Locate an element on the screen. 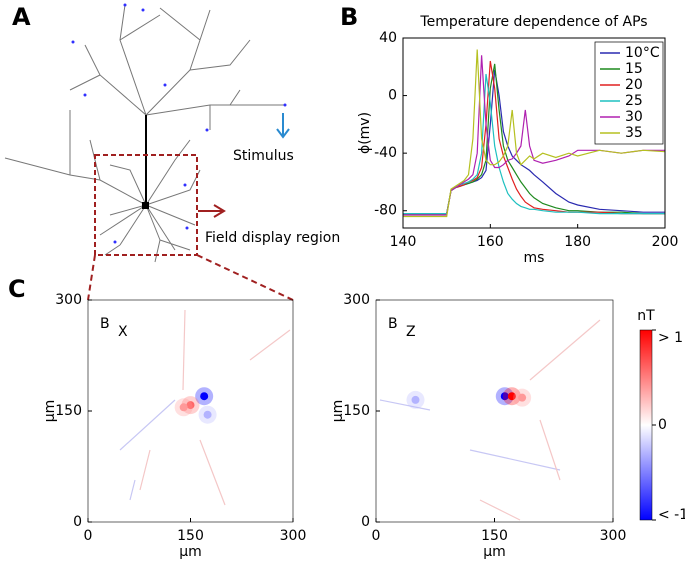 This screenshot has height=568, width=685. legend-label: 25 is located at coordinates (634, 101).